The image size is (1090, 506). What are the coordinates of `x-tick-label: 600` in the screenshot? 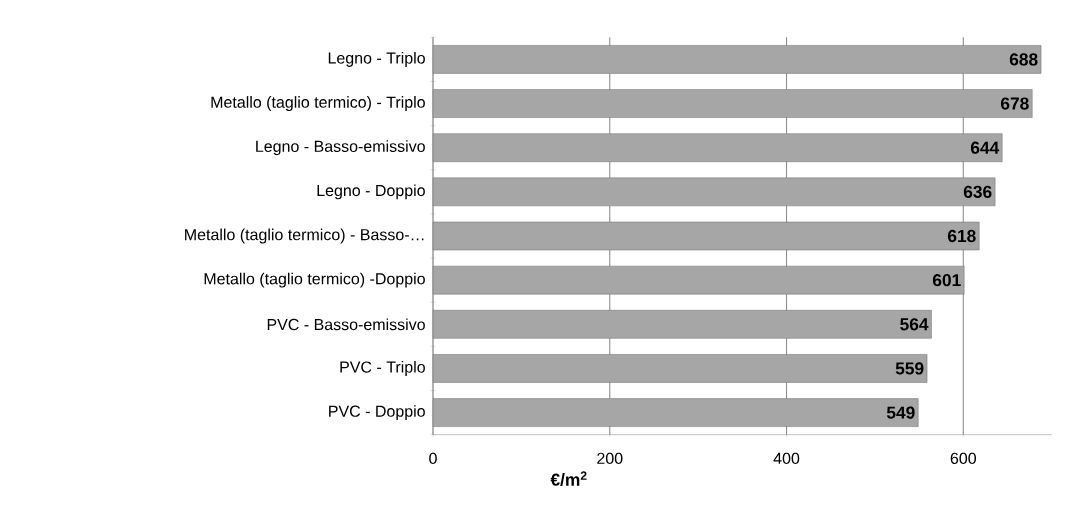 It's located at (963, 458).